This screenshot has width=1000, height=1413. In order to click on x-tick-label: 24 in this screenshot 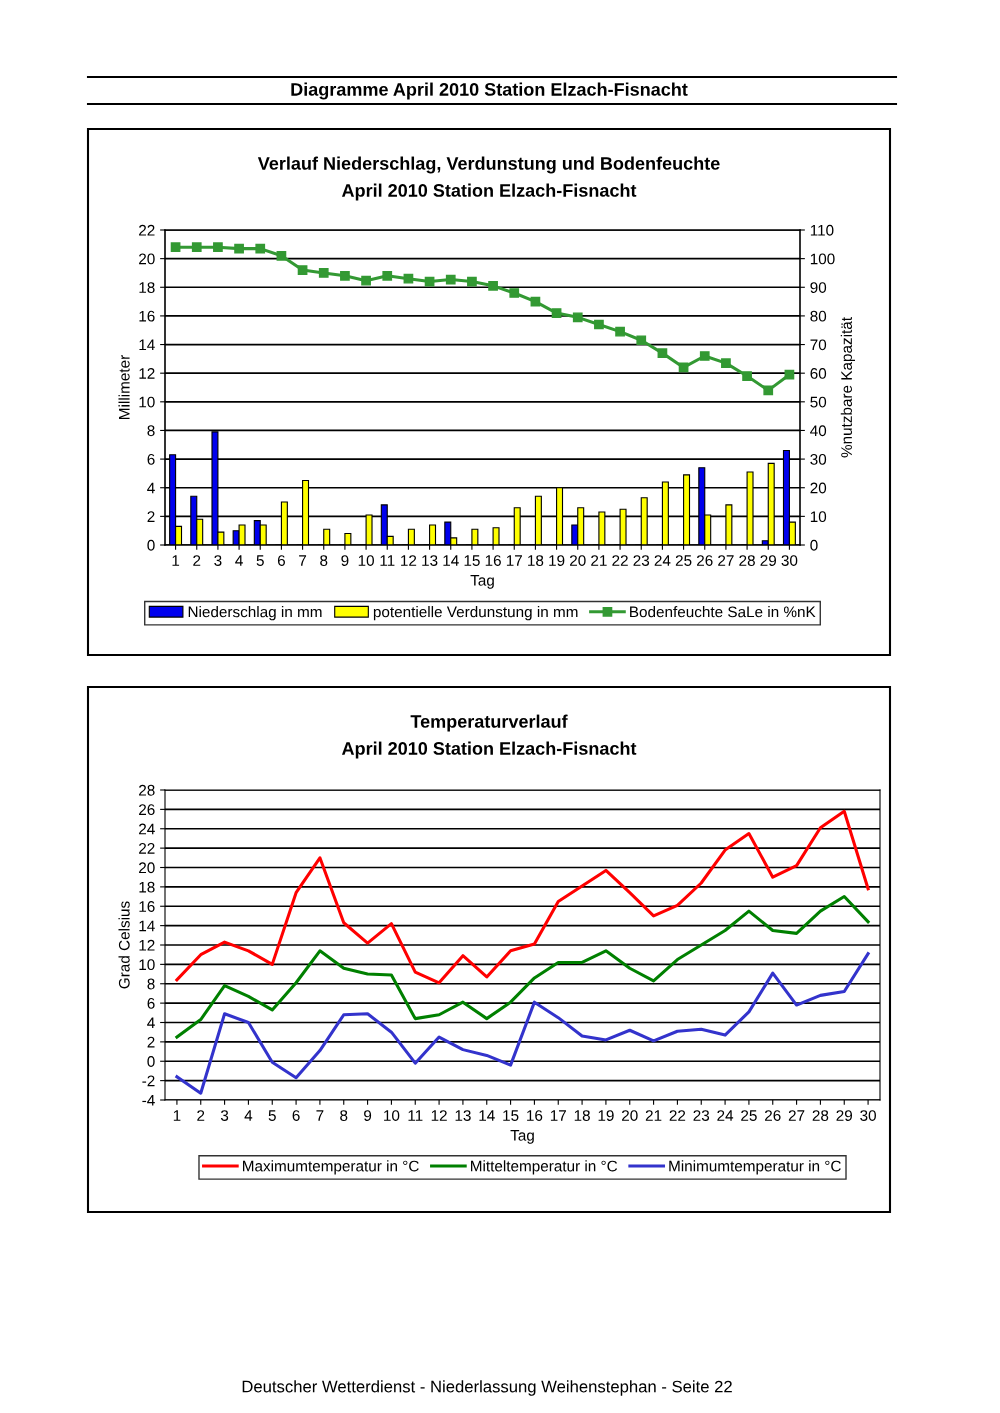, I will do `click(725, 1115)`.